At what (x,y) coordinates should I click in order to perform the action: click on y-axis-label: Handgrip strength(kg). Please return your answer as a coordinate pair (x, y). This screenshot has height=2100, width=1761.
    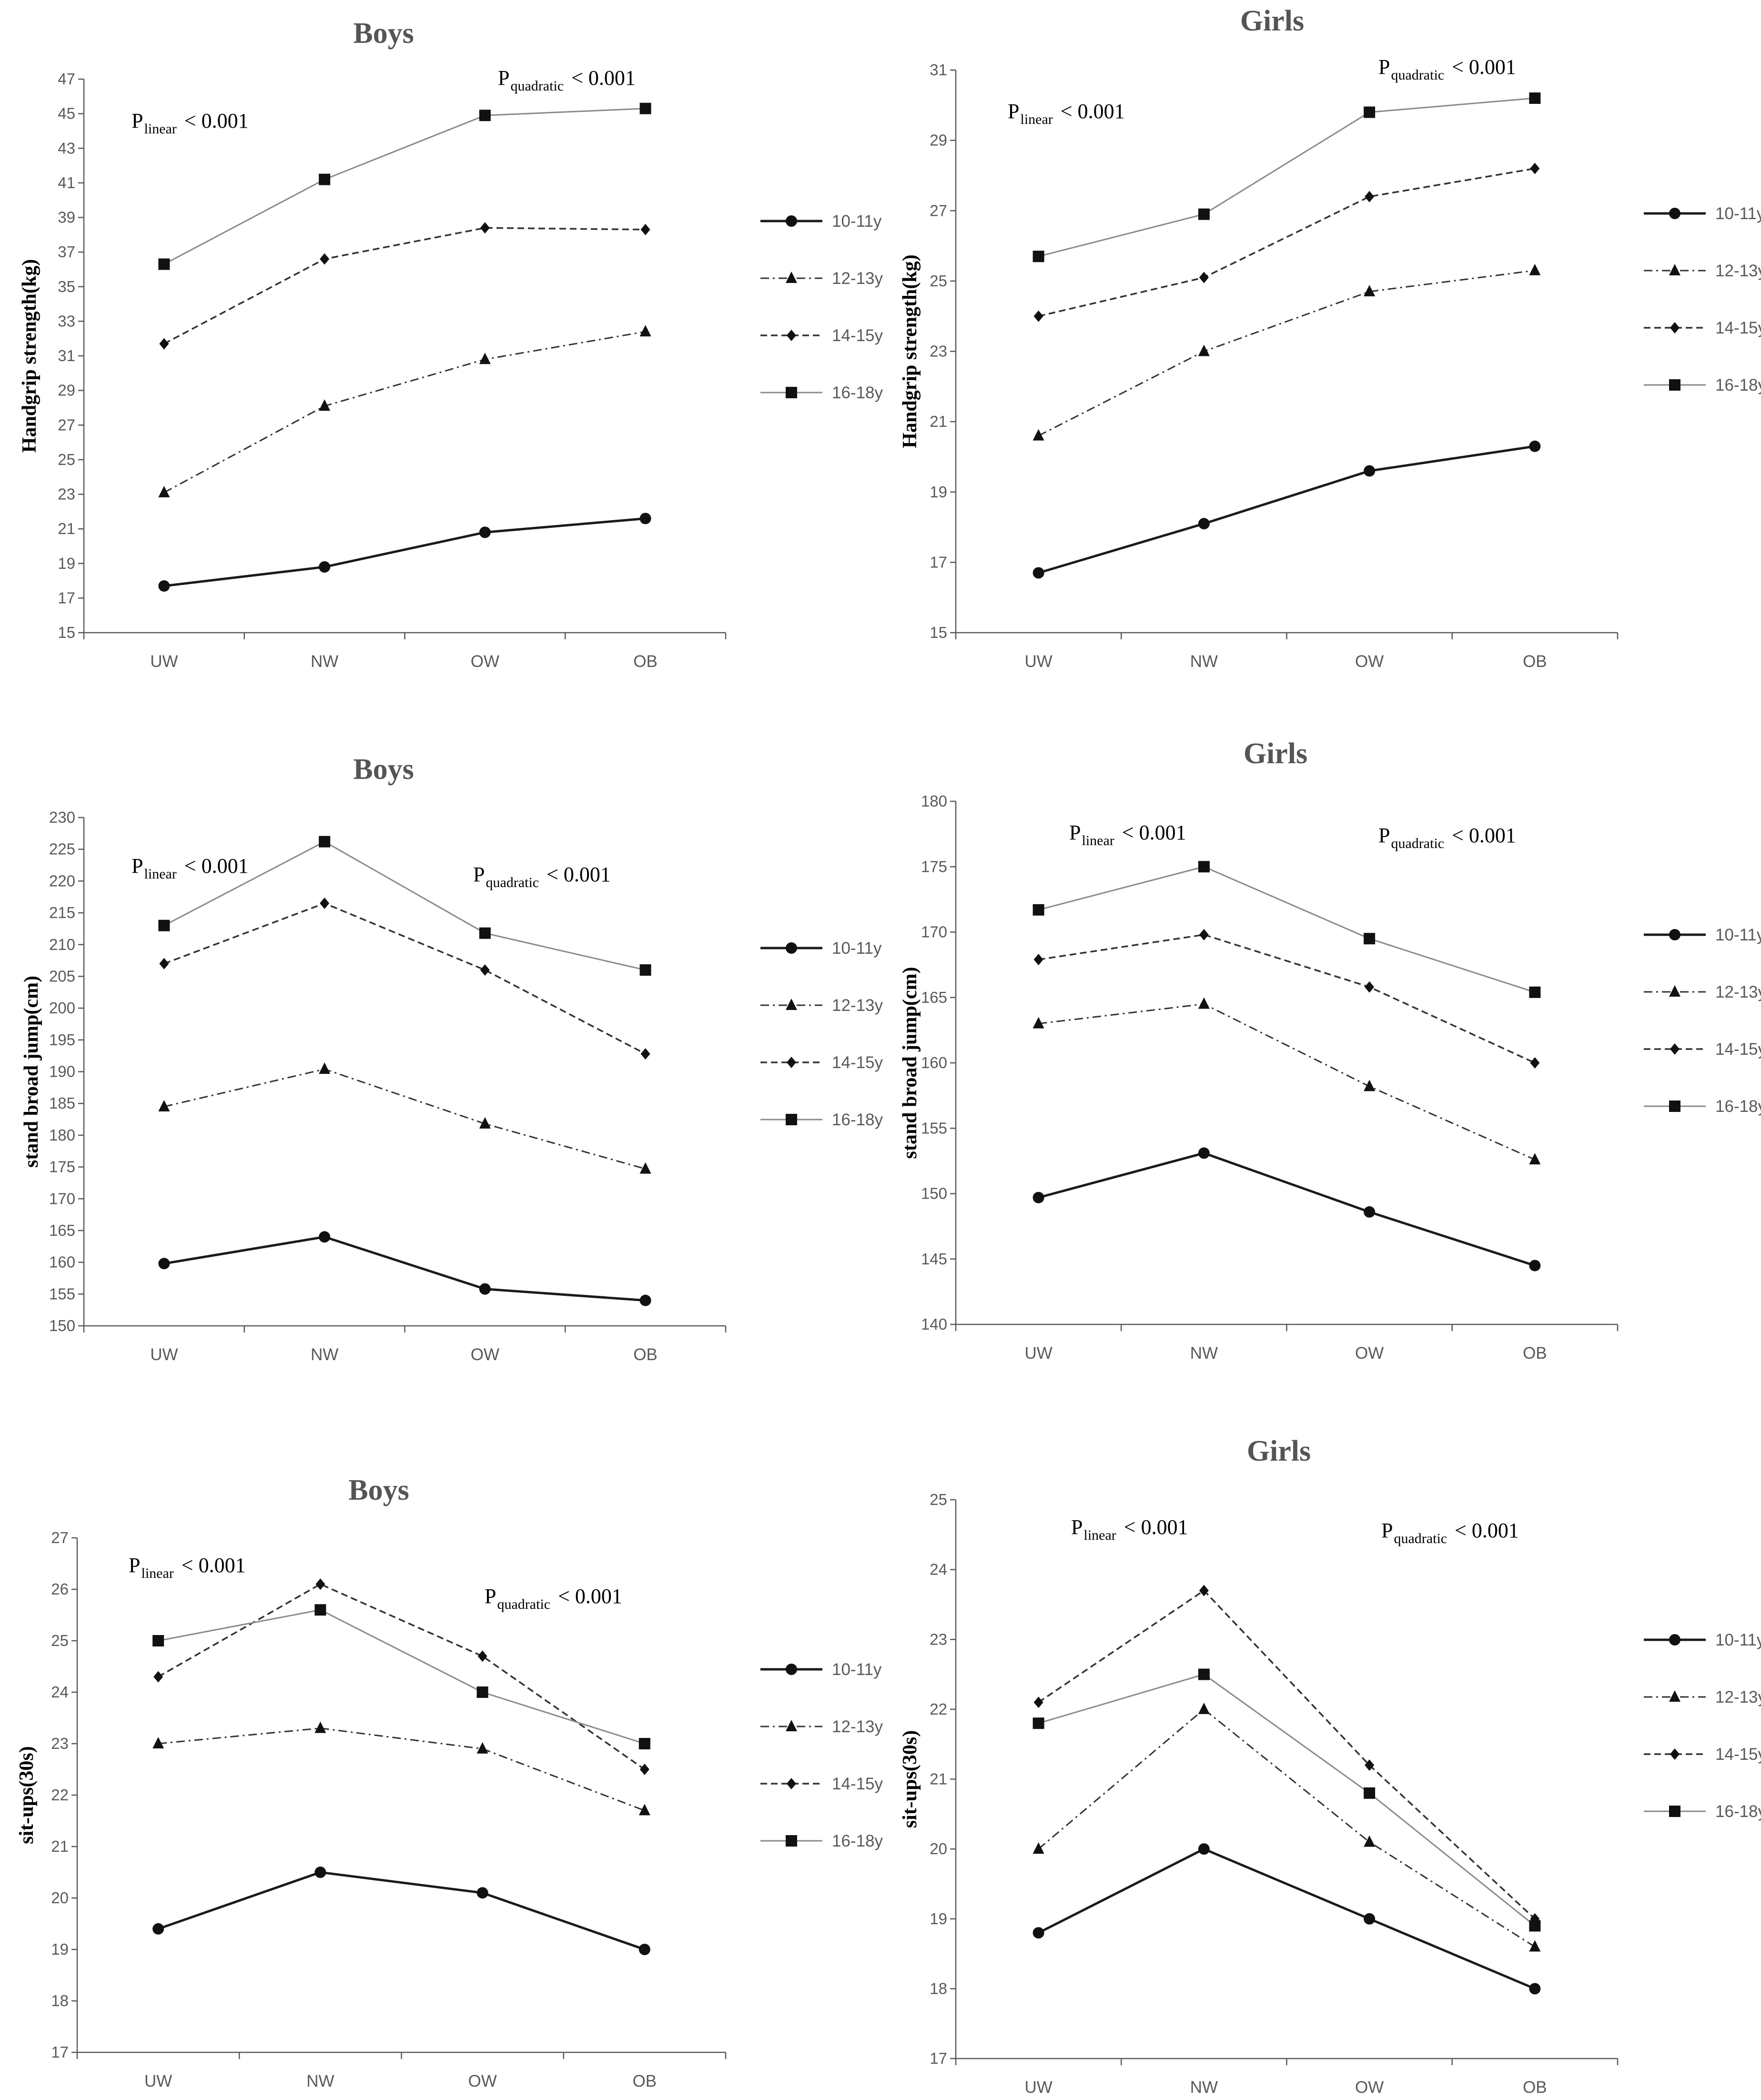
    Looking at the image, I should click on (910, 351).